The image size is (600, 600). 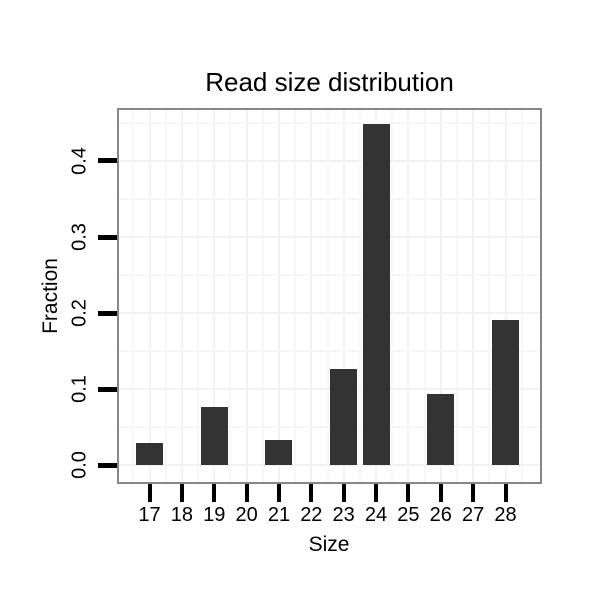 I want to click on y-tick-label: 0.1, so click(x=79, y=389).